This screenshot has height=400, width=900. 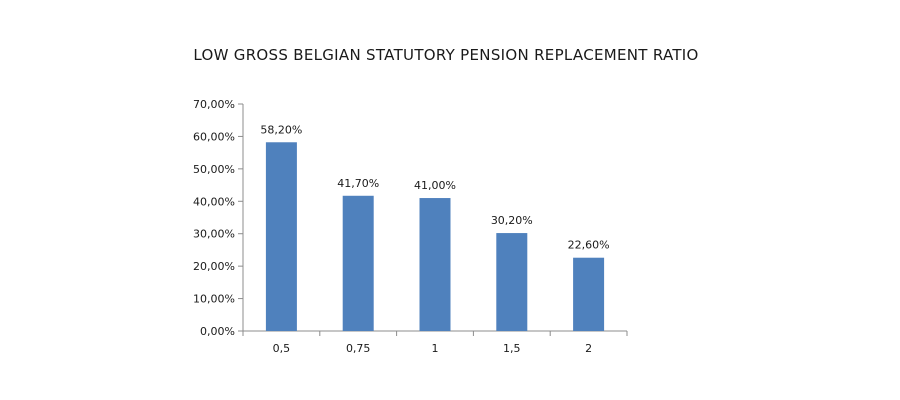 What do you see at coordinates (214, 234) in the screenshot?
I see `y-tick-label: 30,00%` at bounding box center [214, 234].